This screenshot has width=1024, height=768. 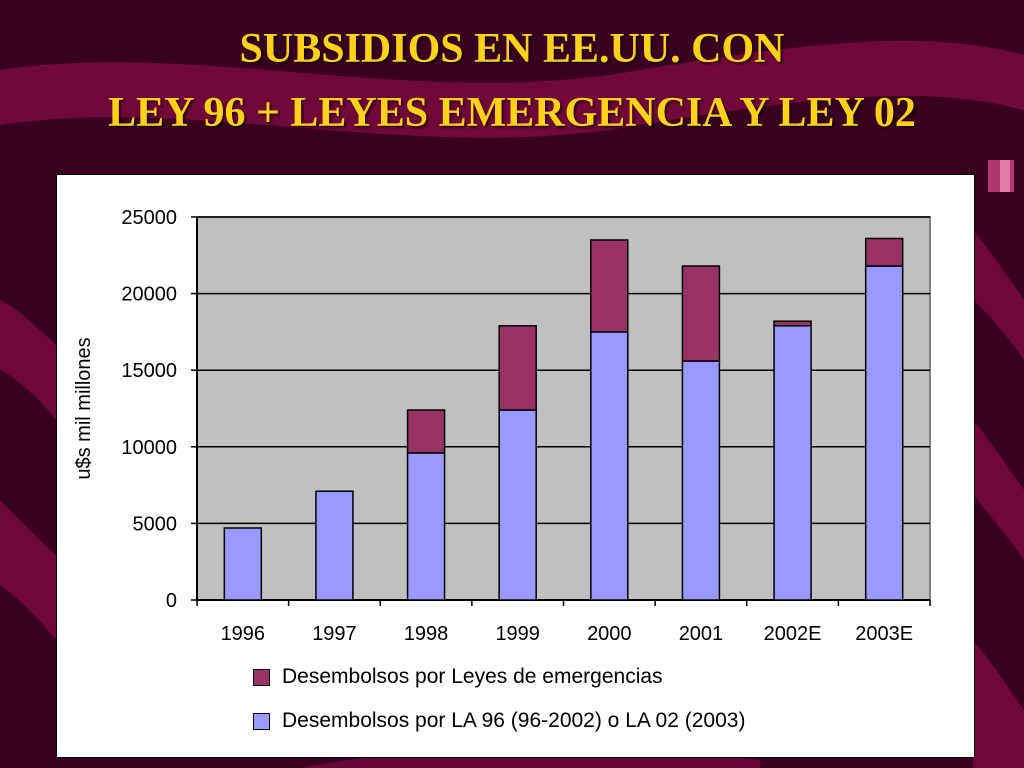 I want to click on bar-2003E-la, so click(x=884, y=433).